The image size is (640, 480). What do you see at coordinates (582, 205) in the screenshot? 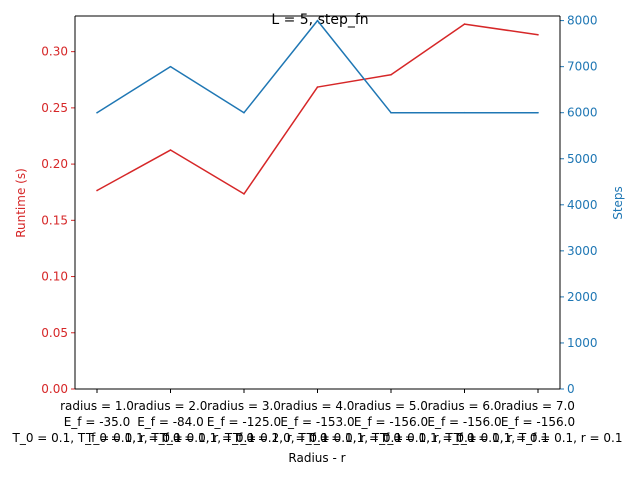
I see `y-tick-label-right: 4000` at bounding box center [582, 205].